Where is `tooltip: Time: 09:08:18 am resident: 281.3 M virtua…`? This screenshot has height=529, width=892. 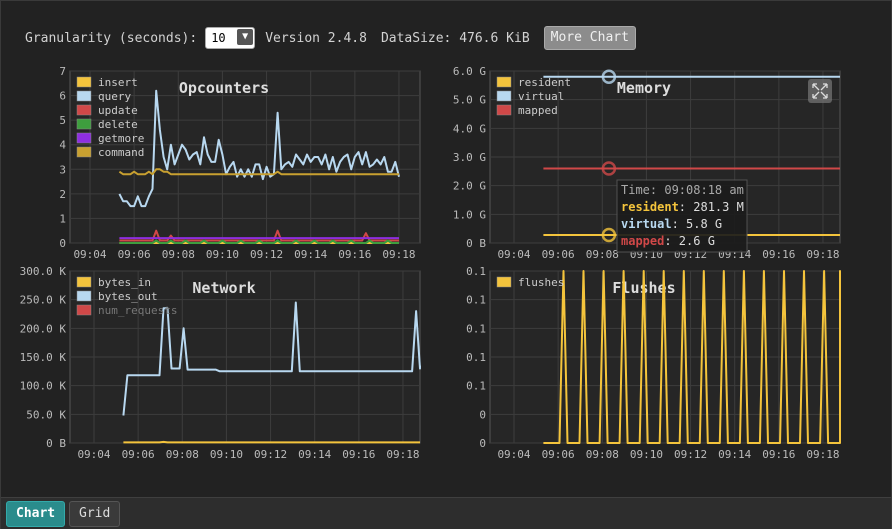 tooltip: Time: 09:08:18 am resident: 281.3 M virtua… is located at coordinates (682, 216).